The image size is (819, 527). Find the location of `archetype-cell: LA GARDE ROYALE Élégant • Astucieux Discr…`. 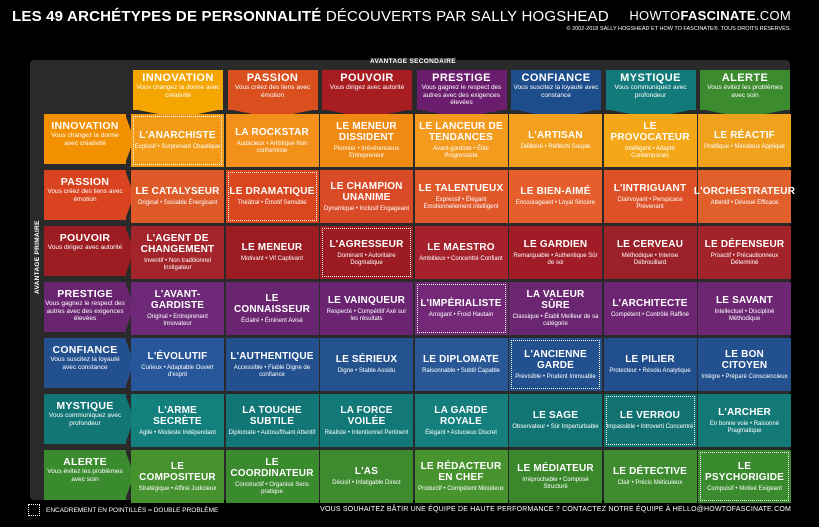

archetype-cell: LA GARDE ROYALE Élégant • Astucieux Discr… is located at coordinates (461, 420).